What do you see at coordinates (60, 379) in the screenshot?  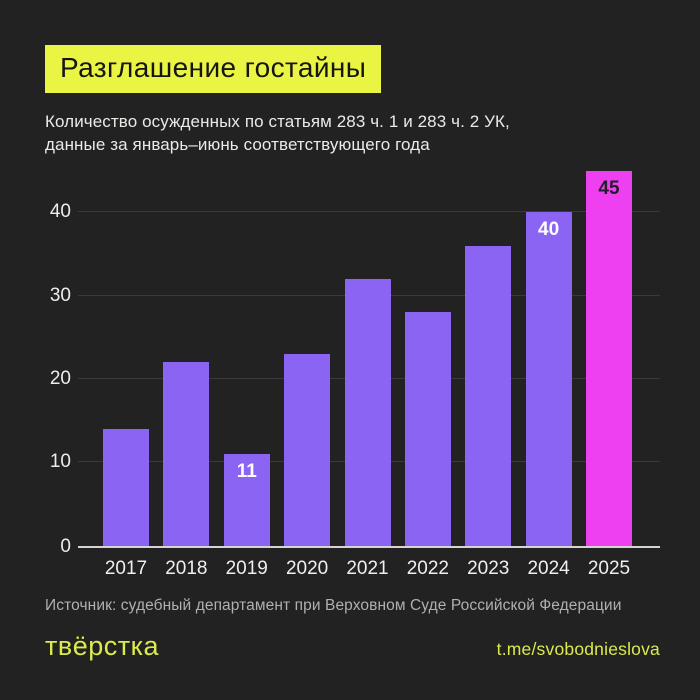 I see `y-tick-label-20: 20` at bounding box center [60, 379].